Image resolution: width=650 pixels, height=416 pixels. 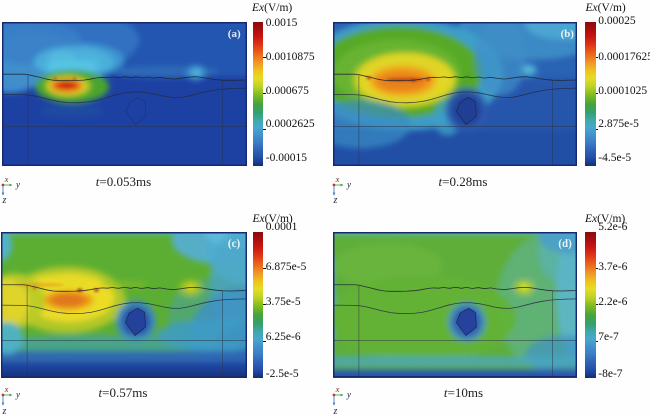 I want to click on svg-text: (b), so click(x=567, y=33).